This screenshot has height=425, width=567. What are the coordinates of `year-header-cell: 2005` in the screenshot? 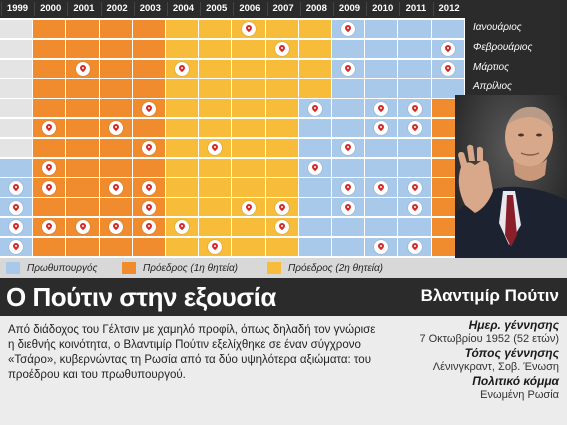 It's located at (216, 9).